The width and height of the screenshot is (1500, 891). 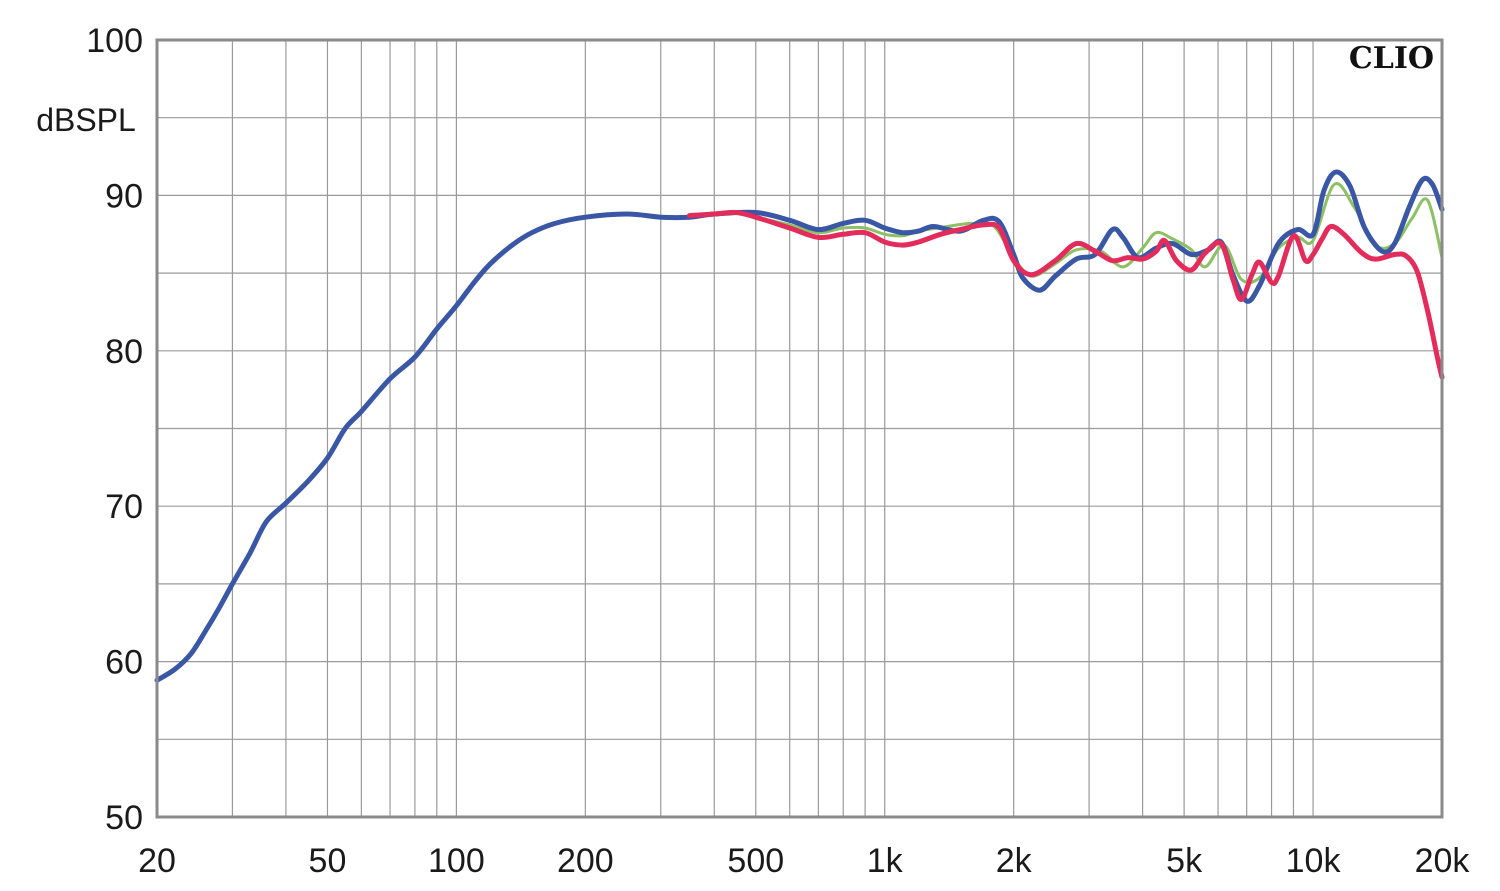 I want to click on y-tick-label: 50, so click(x=124, y=818).